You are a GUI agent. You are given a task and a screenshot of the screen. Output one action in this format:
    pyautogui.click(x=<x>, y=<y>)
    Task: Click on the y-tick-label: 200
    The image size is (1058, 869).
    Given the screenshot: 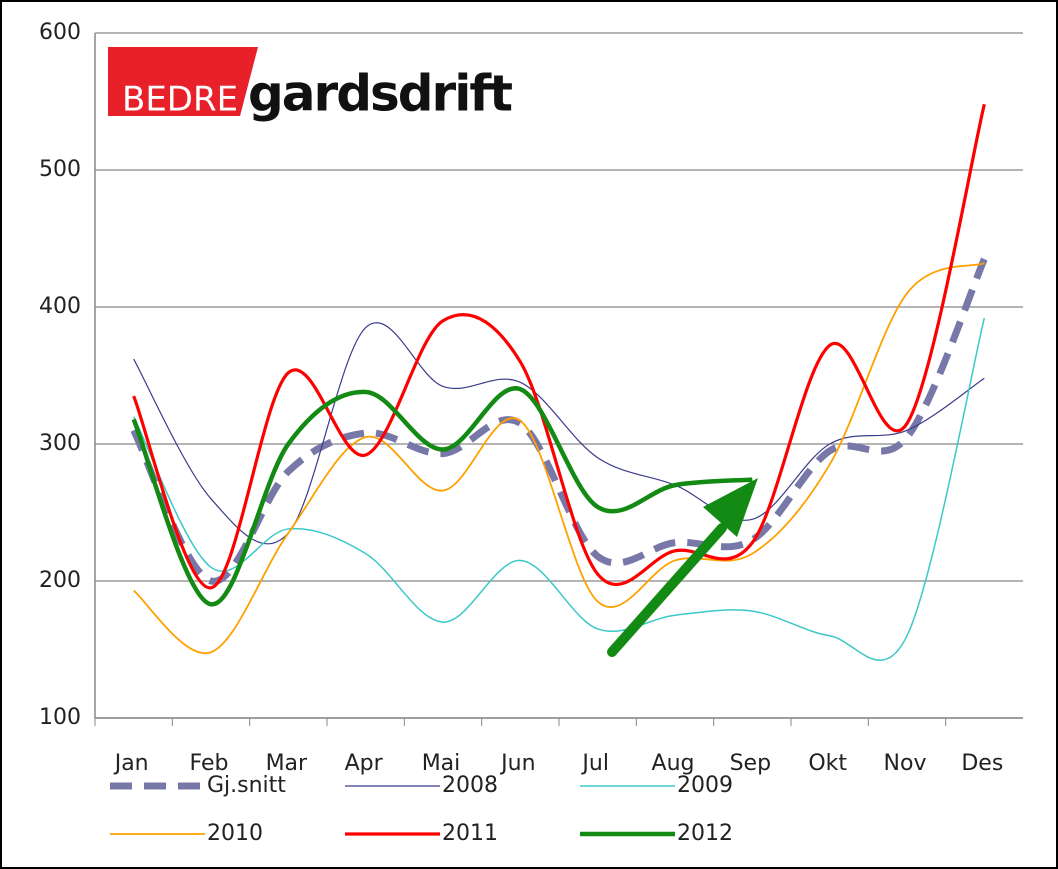 What is the action you would take?
    pyautogui.click(x=60, y=580)
    